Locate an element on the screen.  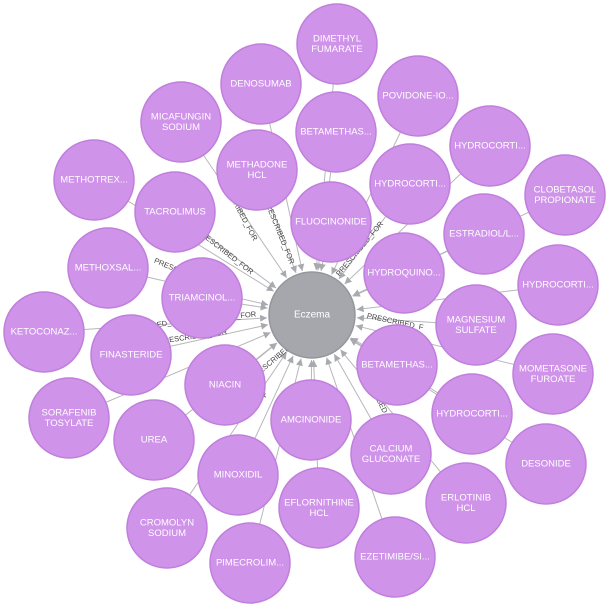
drug-node-label: FINASTERIDE is located at coordinates (131, 355).